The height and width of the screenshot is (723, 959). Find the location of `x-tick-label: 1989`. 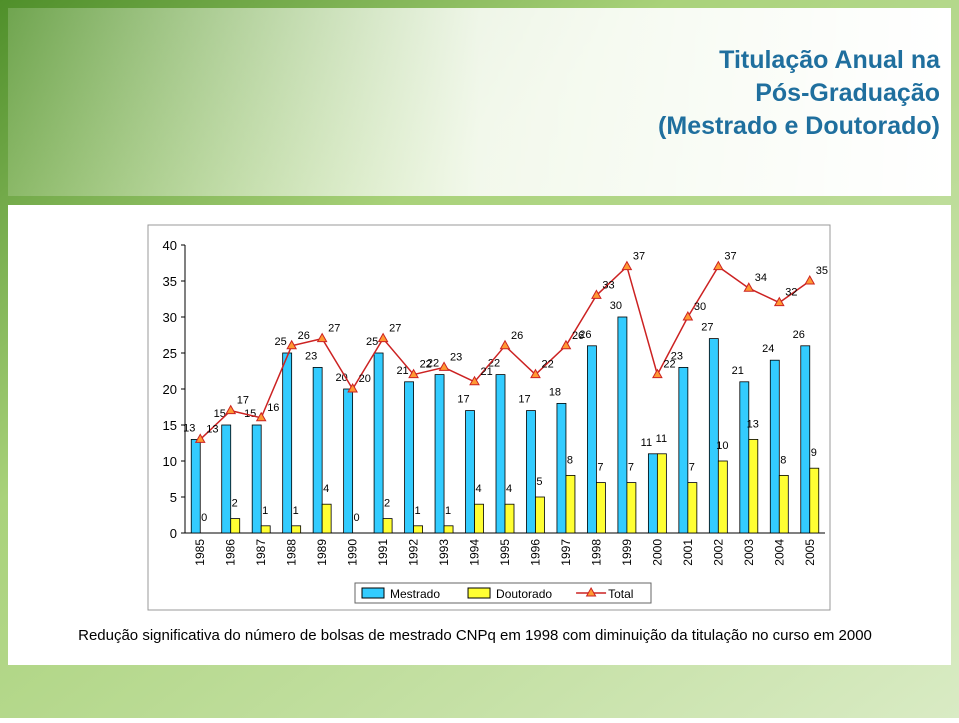

x-tick-label: 1989 is located at coordinates (322, 552).